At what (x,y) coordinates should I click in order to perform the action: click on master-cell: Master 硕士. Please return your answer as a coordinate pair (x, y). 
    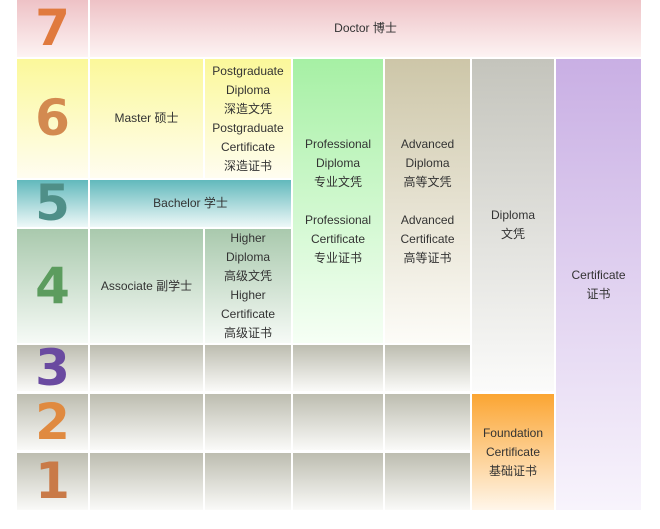
    Looking at the image, I should click on (146, 118).